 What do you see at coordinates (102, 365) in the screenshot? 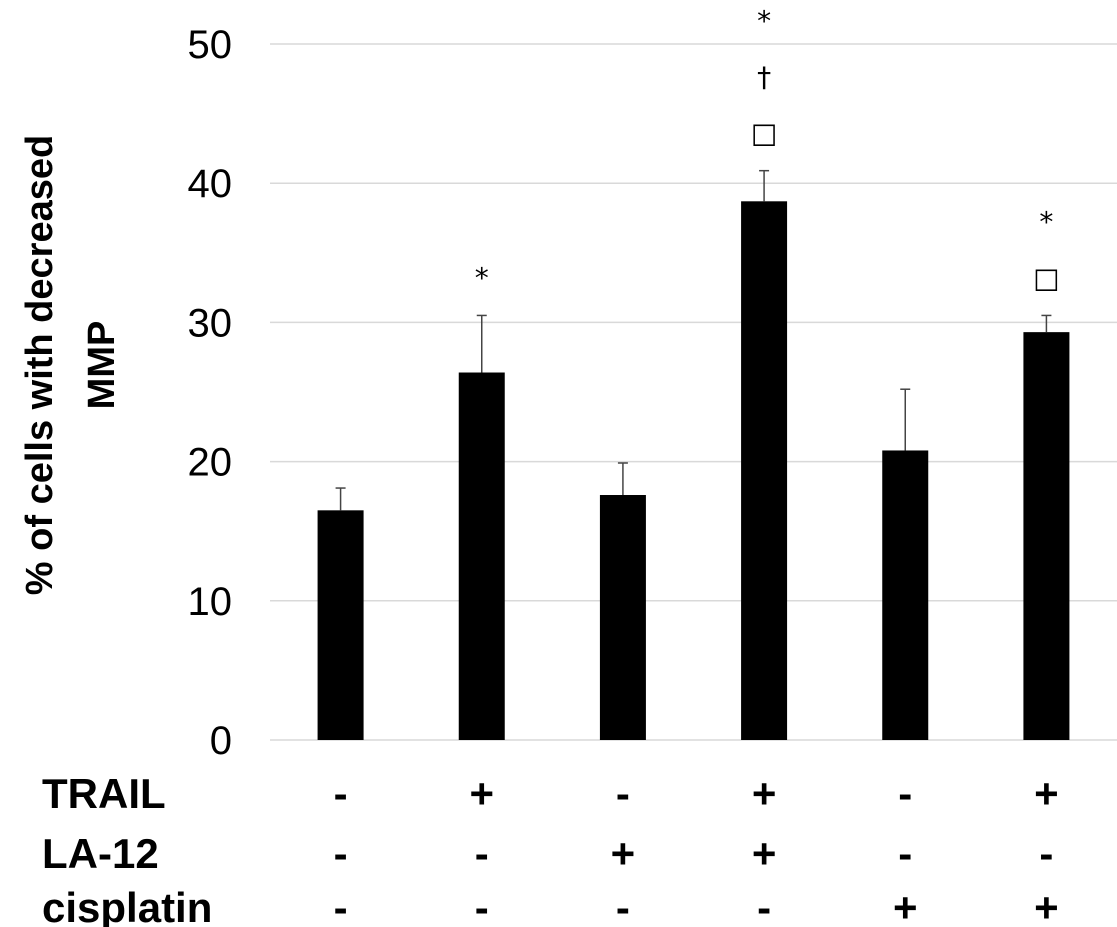
I see `y-axis-label-line2: MMP` at bounding box center [102, 365].